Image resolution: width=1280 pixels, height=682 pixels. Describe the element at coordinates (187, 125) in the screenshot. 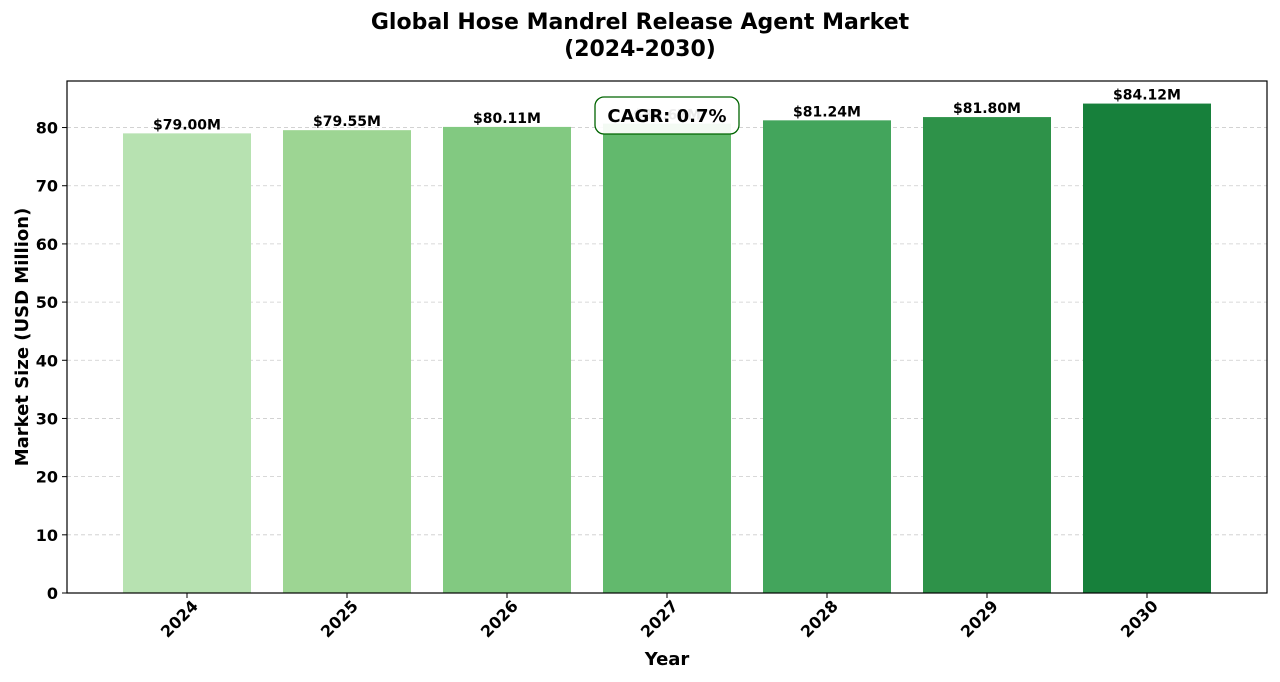

I see `bar-value-label: $79.00M` at that location.